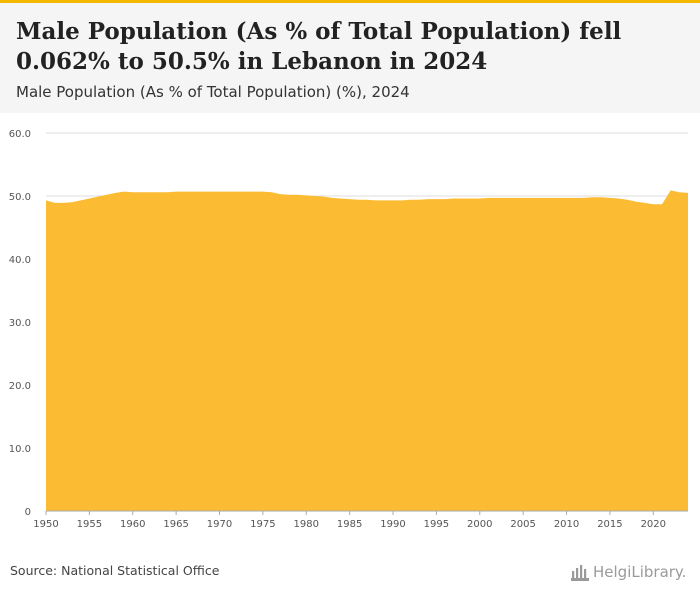 This screenshot has height=596, width=700. Describe the element at coordinates (566, 524) in the screenshot. I see `x-tick-label: 2010` at that location.